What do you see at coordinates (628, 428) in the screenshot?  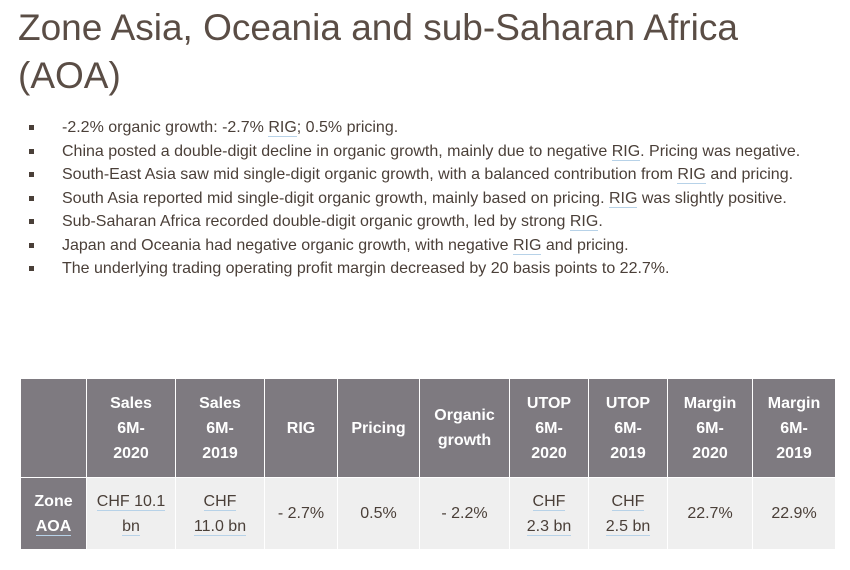 I see `header-cell-utop-2019: UTOP 6M- 2019` at bounding box center [628, 428].